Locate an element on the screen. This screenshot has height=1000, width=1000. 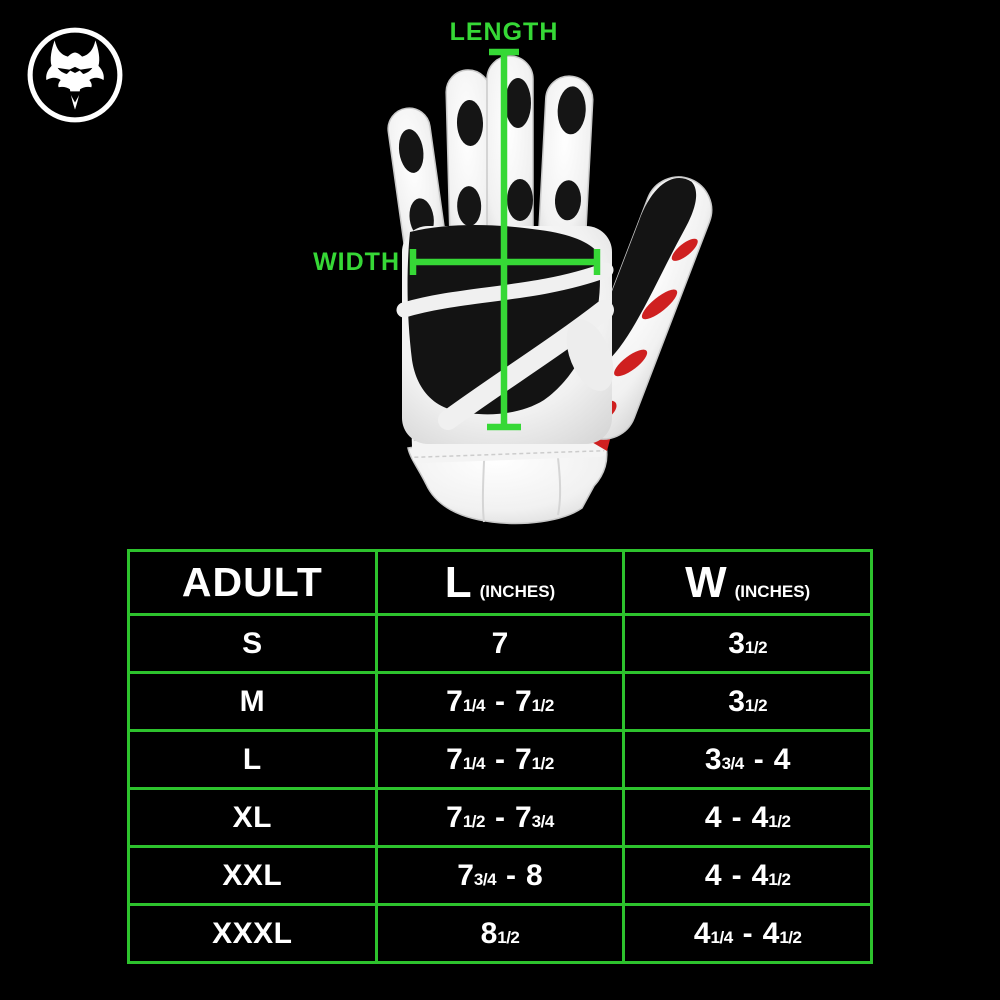
table-row: XL 71/2-73/4 4-41/2 is located at coordinates (500, 817).